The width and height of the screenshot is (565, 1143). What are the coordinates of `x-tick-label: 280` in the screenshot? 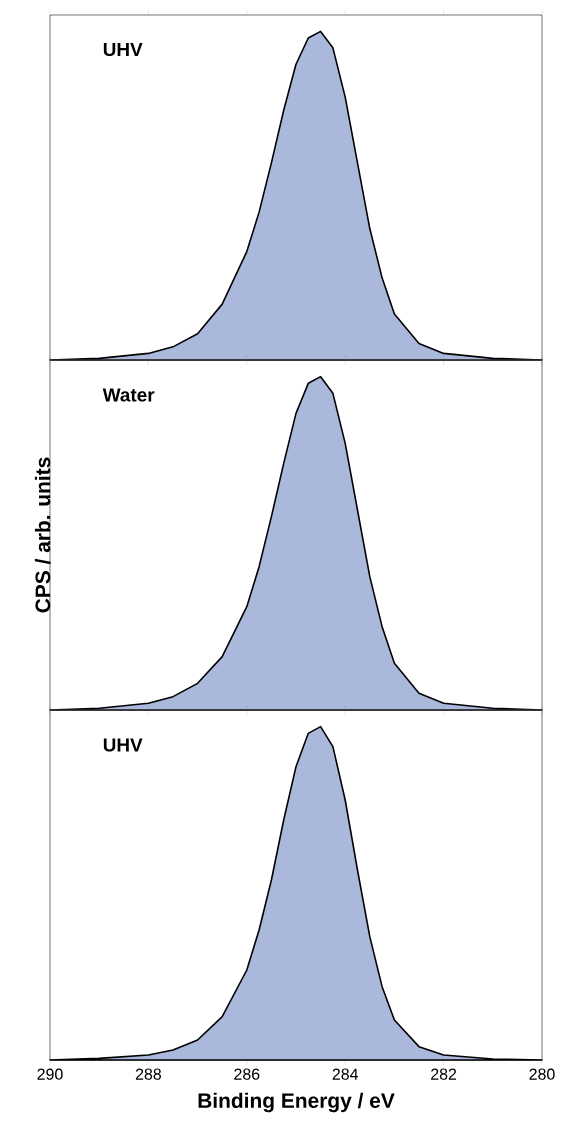 It's located at (542, 1074).